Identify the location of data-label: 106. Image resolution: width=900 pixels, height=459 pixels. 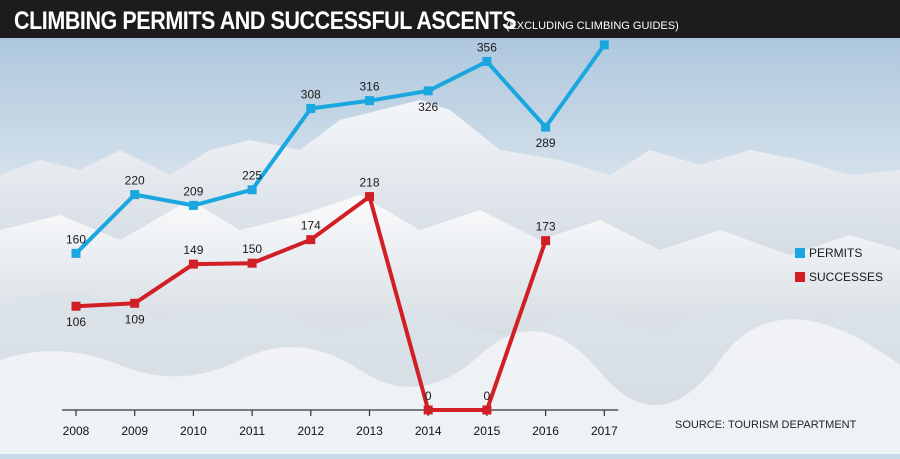
(76, 322).